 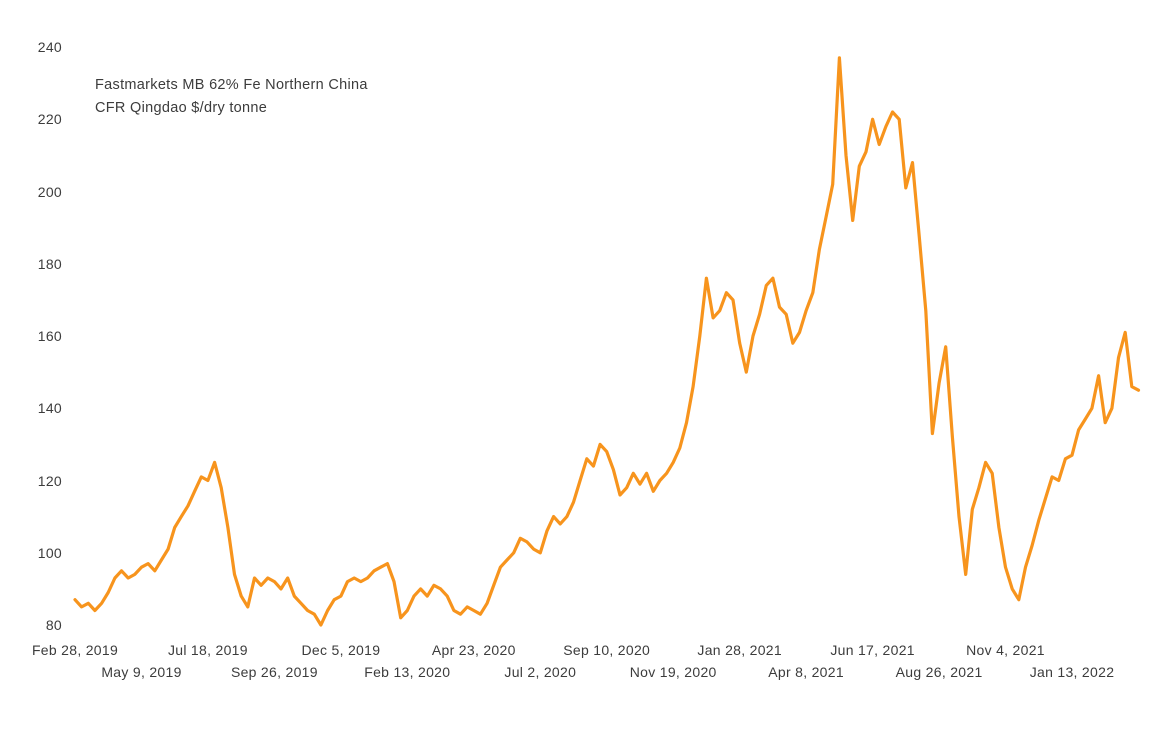 What do you see at coordinates (141, 672) in the screenshot?
I see `x-tick-label: May 9, 2019` at bounding box center [141, 672].